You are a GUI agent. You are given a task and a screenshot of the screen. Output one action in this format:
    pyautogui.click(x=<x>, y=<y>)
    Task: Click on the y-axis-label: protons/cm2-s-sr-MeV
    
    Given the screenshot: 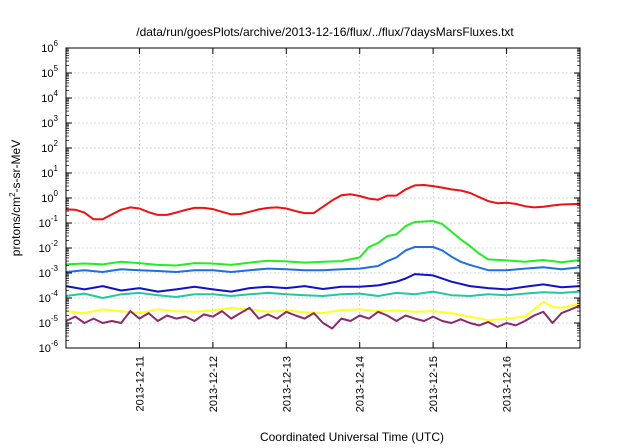 What is the action you would take?
    pyautogui.click(x=15, y=198)
    